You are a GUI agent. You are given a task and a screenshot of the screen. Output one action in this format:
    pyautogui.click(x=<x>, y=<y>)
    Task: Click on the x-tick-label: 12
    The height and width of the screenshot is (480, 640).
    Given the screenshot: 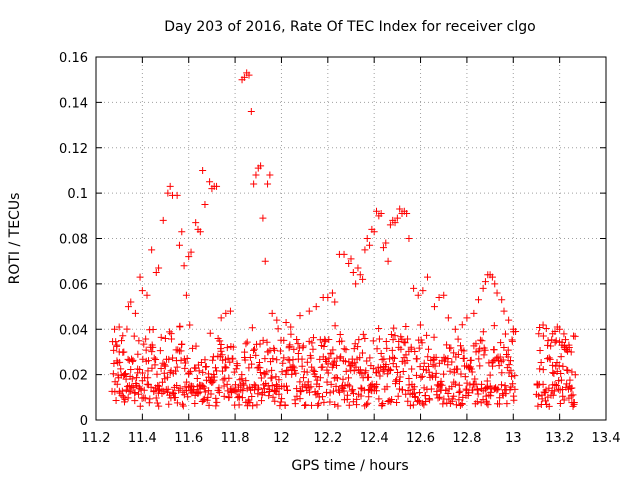 What is the action you would take?
    pyautogui.click(x=281, y=438)
    